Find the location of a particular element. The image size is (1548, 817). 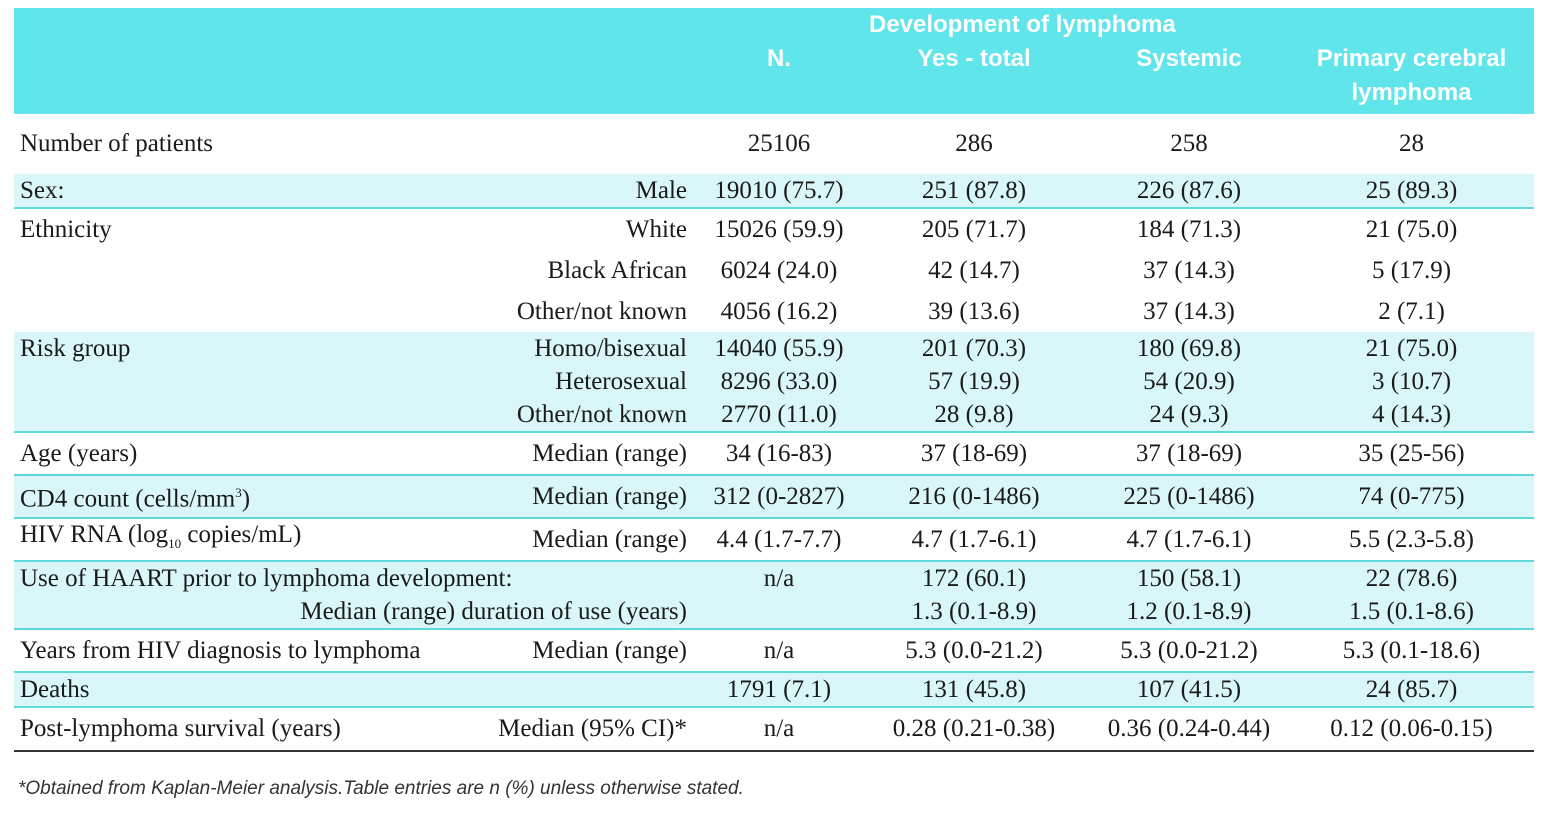

cell-yes: 131 (45.8) is located at coordinates (974, 689).